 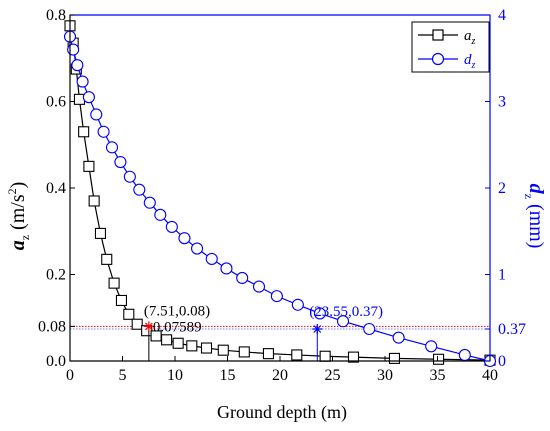 I want to click on right-tick-label: 3, so click(x=502, y=102).